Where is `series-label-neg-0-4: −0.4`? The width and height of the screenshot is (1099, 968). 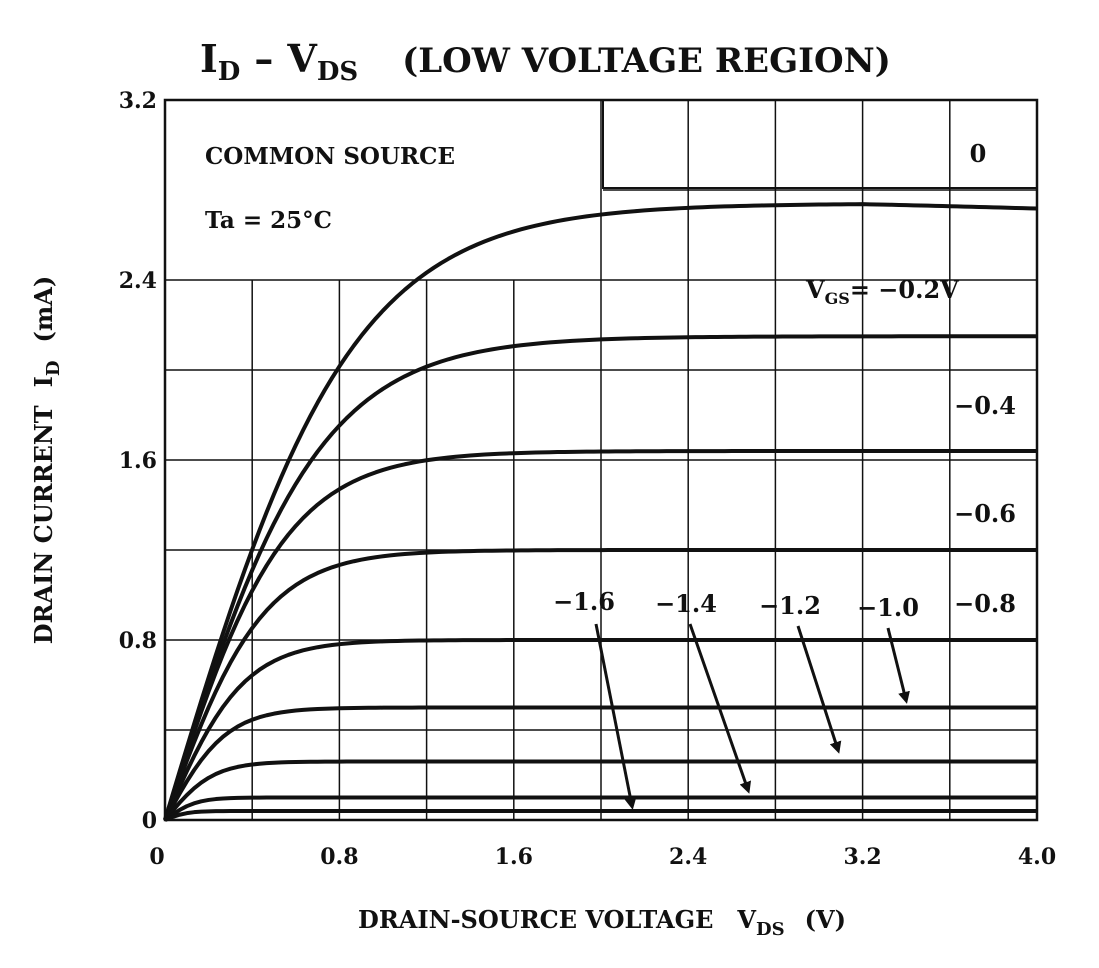 series-label-neg-0-4: −0.4 is located at coordinates (985, 405).